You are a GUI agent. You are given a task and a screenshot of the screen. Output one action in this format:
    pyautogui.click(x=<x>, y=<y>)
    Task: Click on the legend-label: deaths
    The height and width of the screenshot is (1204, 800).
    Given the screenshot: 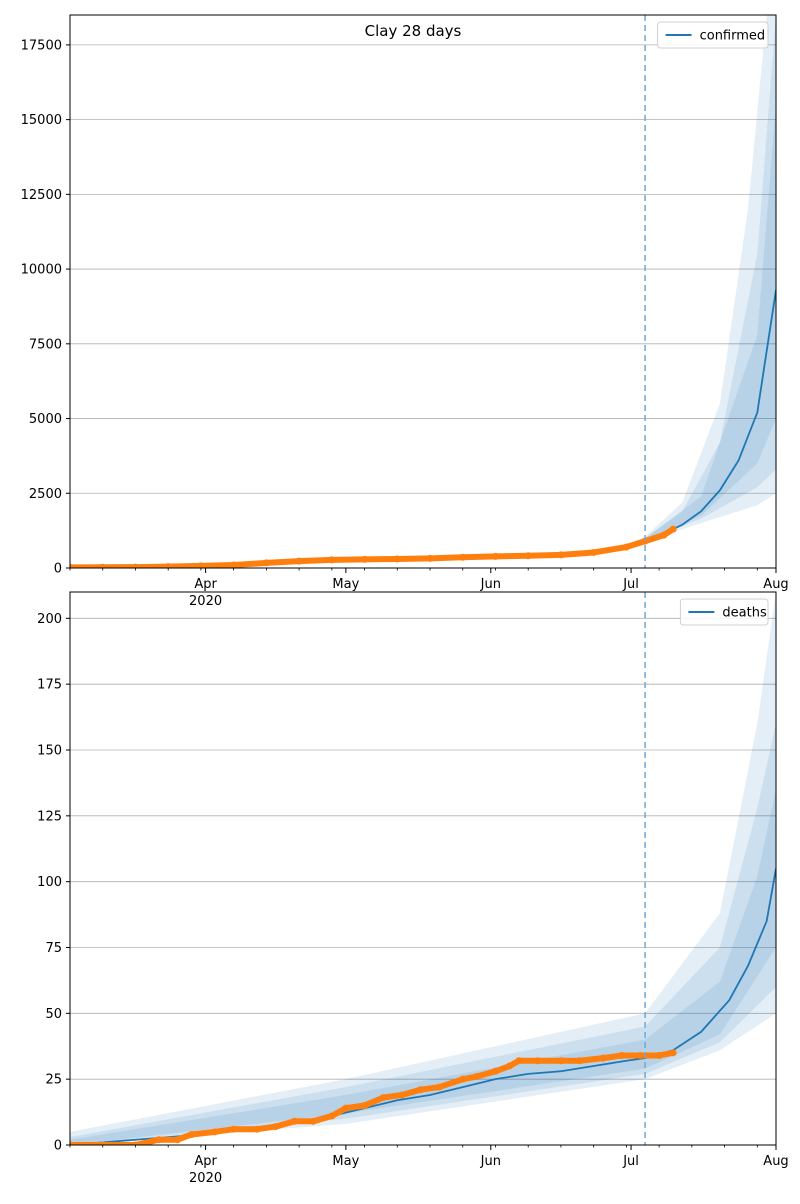 What is the action you would take?
    pyautogui.click(x=744, y=613)
    